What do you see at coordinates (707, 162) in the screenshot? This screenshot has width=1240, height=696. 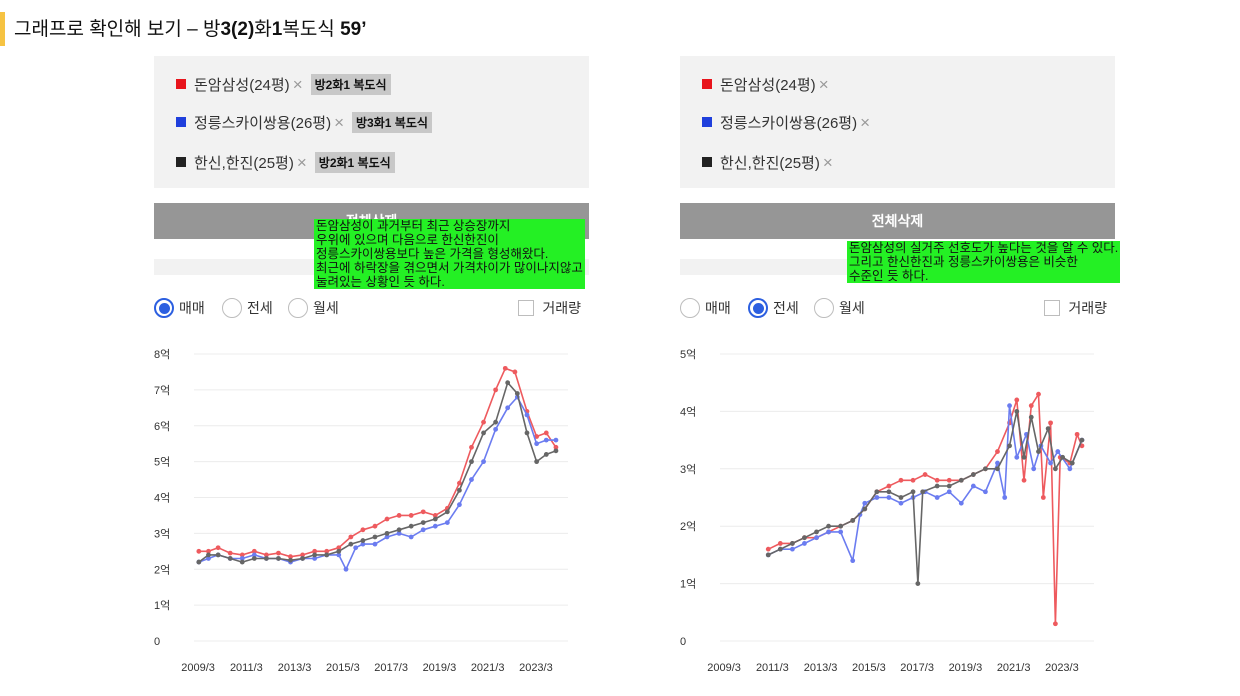 I see `legend-swatch-black` at bounding box center [707, 162].